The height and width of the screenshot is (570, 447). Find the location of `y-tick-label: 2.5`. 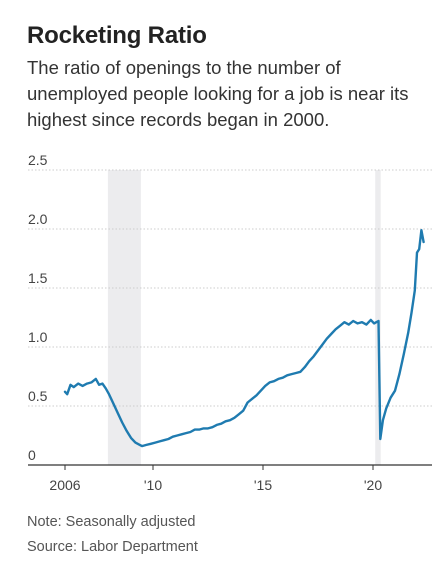

y-tick-label: 2.5 is located at coordinates (38, 160).